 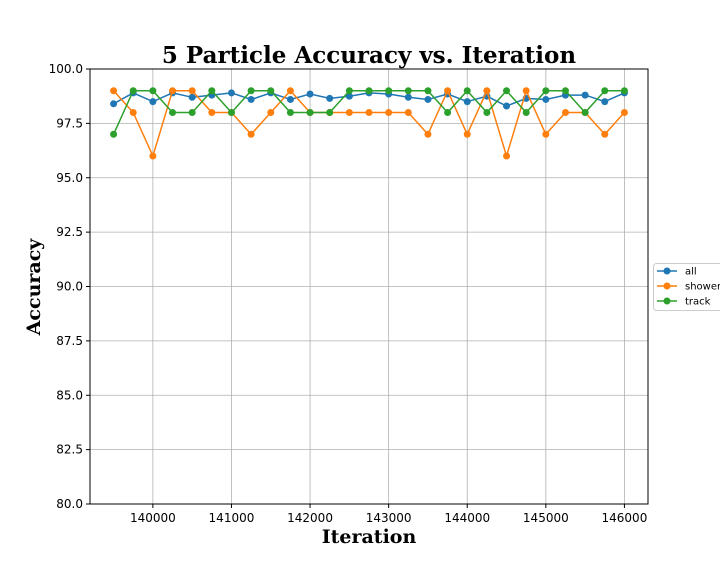 I want to click on legend-marker-shower, so click(x=667, y=286).